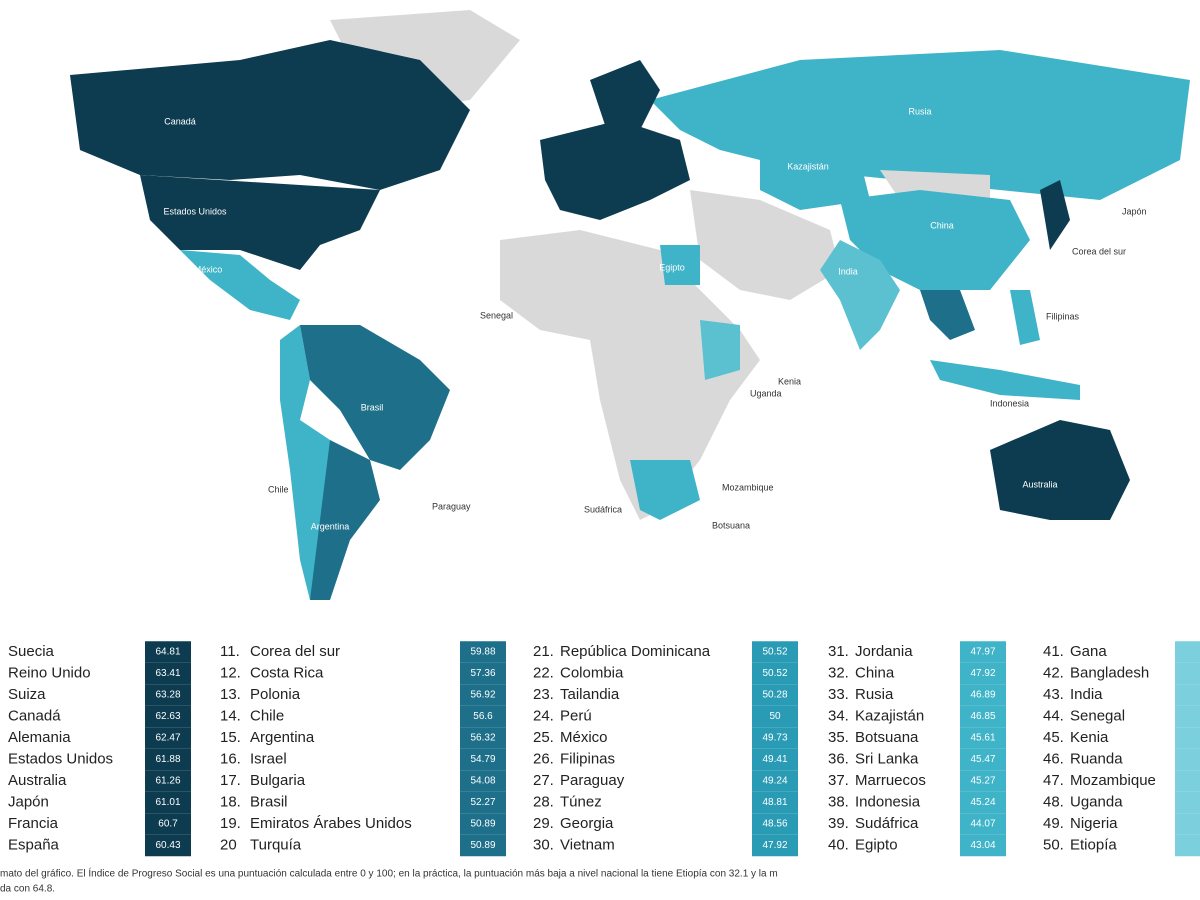 The height and width of the screenshot is (900, 1200). What do you see at coordinates (1113, 780) in the screenshot?
I see `country-name: Mozambique` at bounding box center [1113, 780].